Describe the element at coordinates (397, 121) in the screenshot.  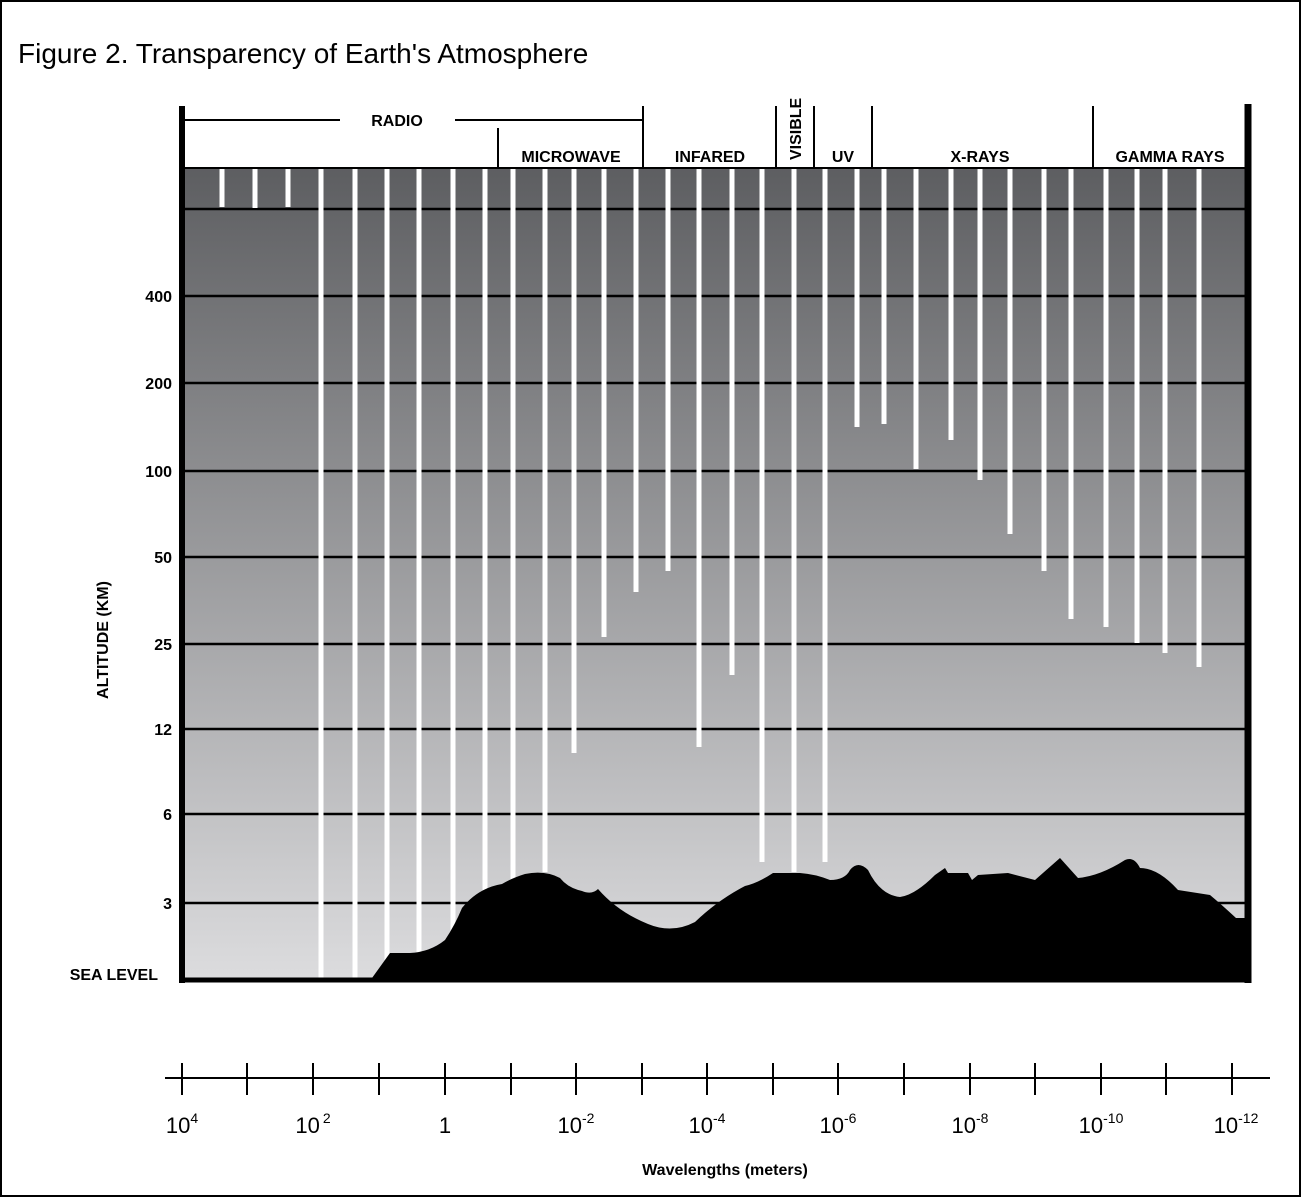
I see `band-label-radio: RADIO` at that location.